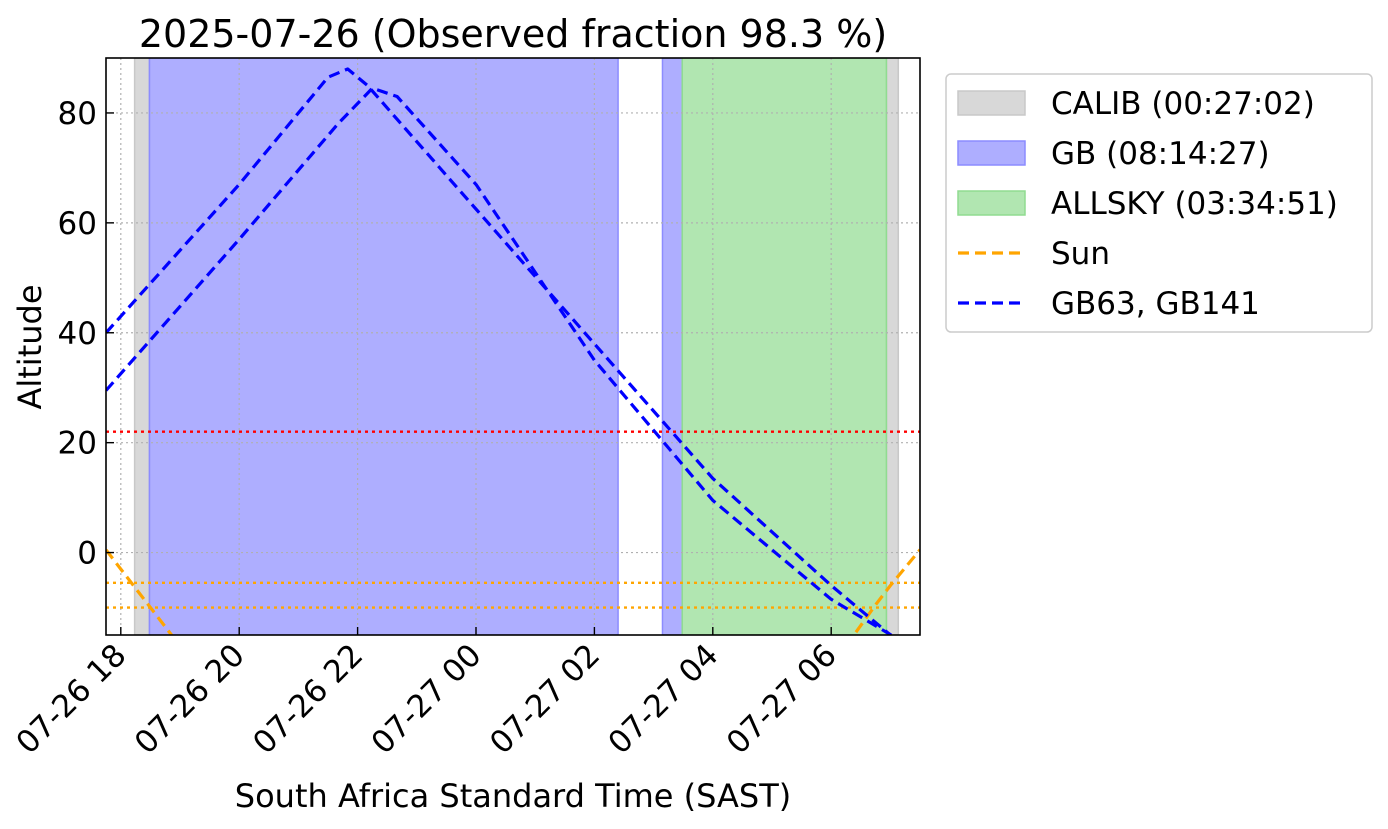  I want to click on x-tick-label-4: 07-27 02, so click(545, 699).